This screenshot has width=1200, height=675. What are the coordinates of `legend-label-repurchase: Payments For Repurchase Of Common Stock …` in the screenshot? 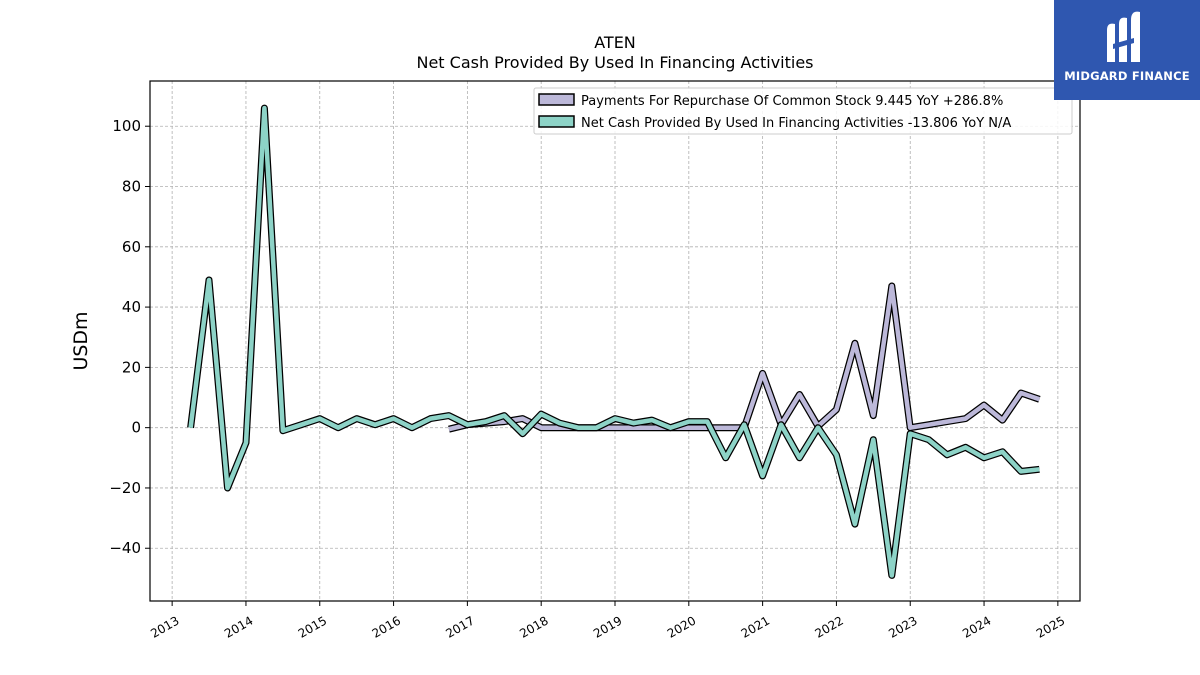 It's located at (792, 101).